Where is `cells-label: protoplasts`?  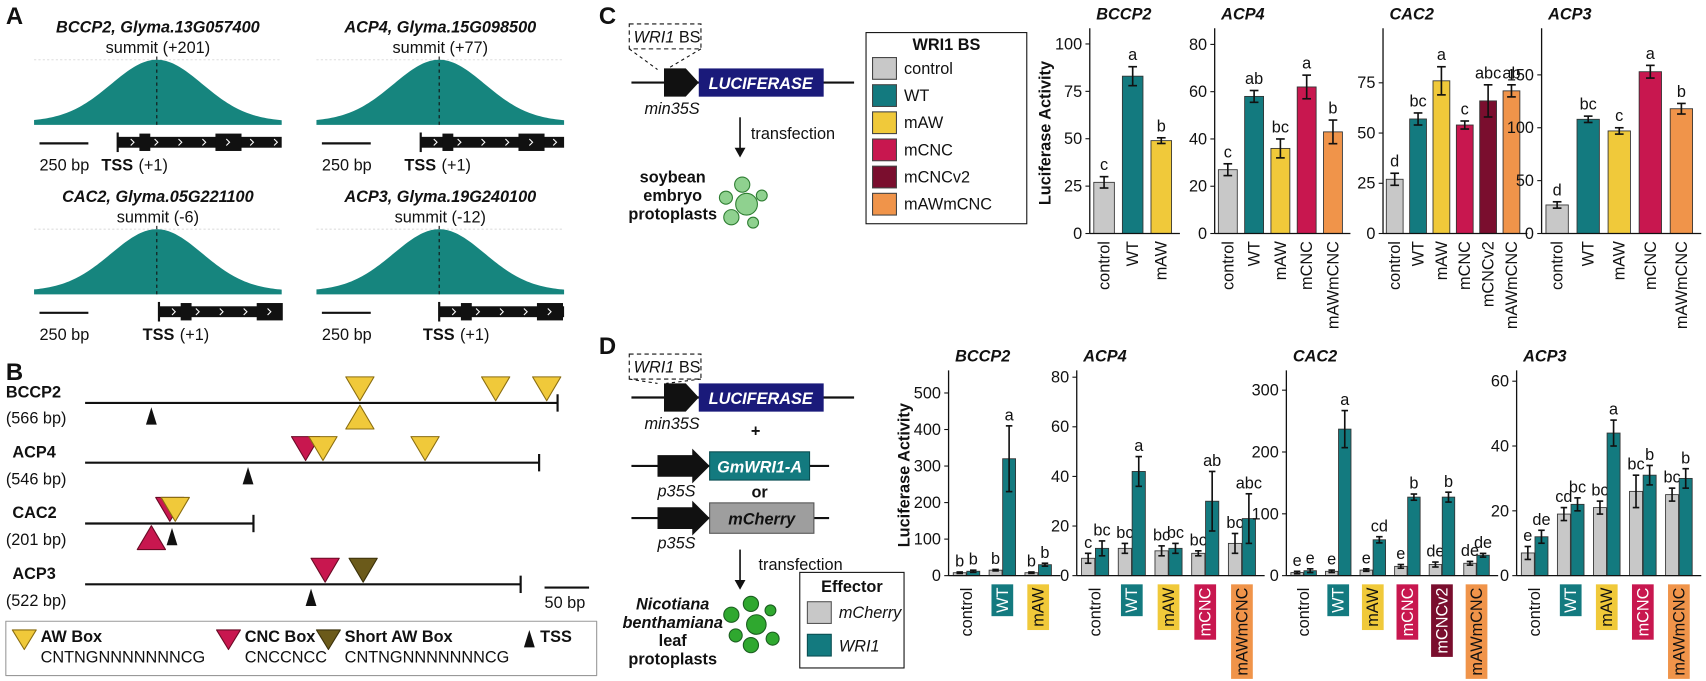 cells-label: protoplasts is located at coordinates (672, 214).